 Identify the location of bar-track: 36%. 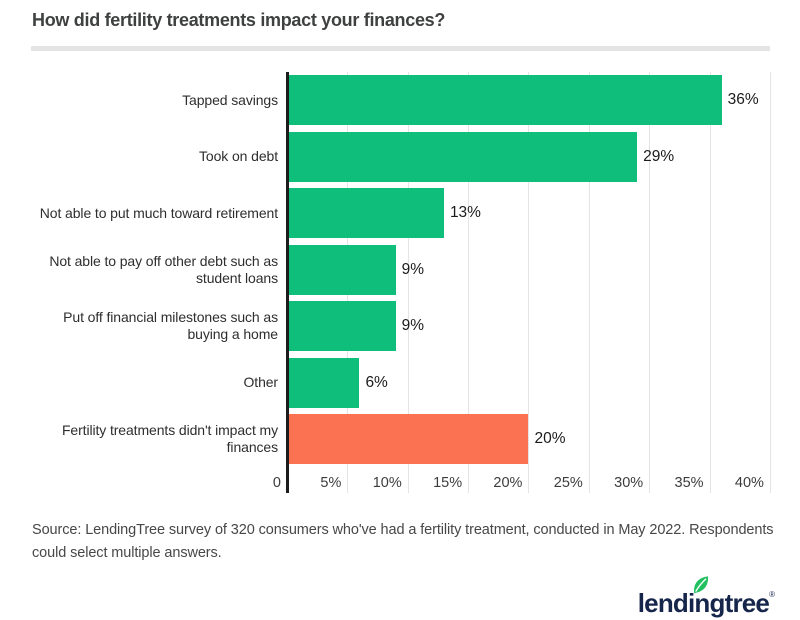
(534, 100).